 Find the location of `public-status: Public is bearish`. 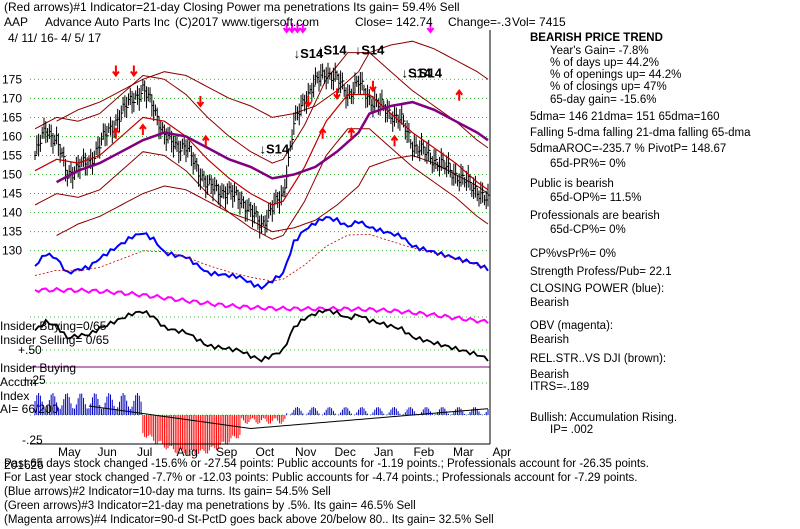

public-status: Public is bearish is located at coordinates (572, 184).